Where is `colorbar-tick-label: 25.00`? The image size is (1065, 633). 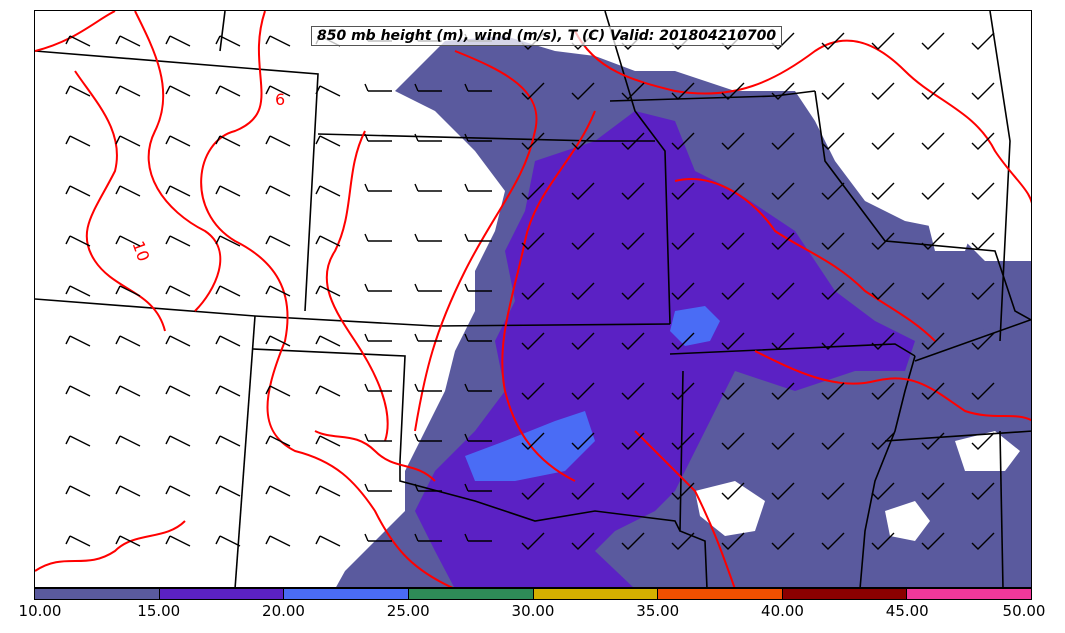
colorbar-tick-label: 25.00 is located at coordinates (408, 611).